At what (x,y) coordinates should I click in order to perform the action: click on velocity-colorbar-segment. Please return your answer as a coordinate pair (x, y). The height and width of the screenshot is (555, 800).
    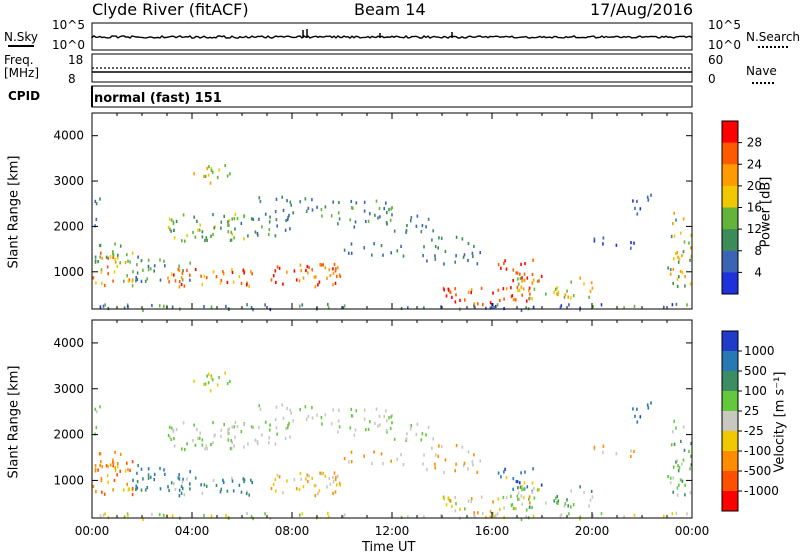
    Looking at the image, I should click on (730, 421).